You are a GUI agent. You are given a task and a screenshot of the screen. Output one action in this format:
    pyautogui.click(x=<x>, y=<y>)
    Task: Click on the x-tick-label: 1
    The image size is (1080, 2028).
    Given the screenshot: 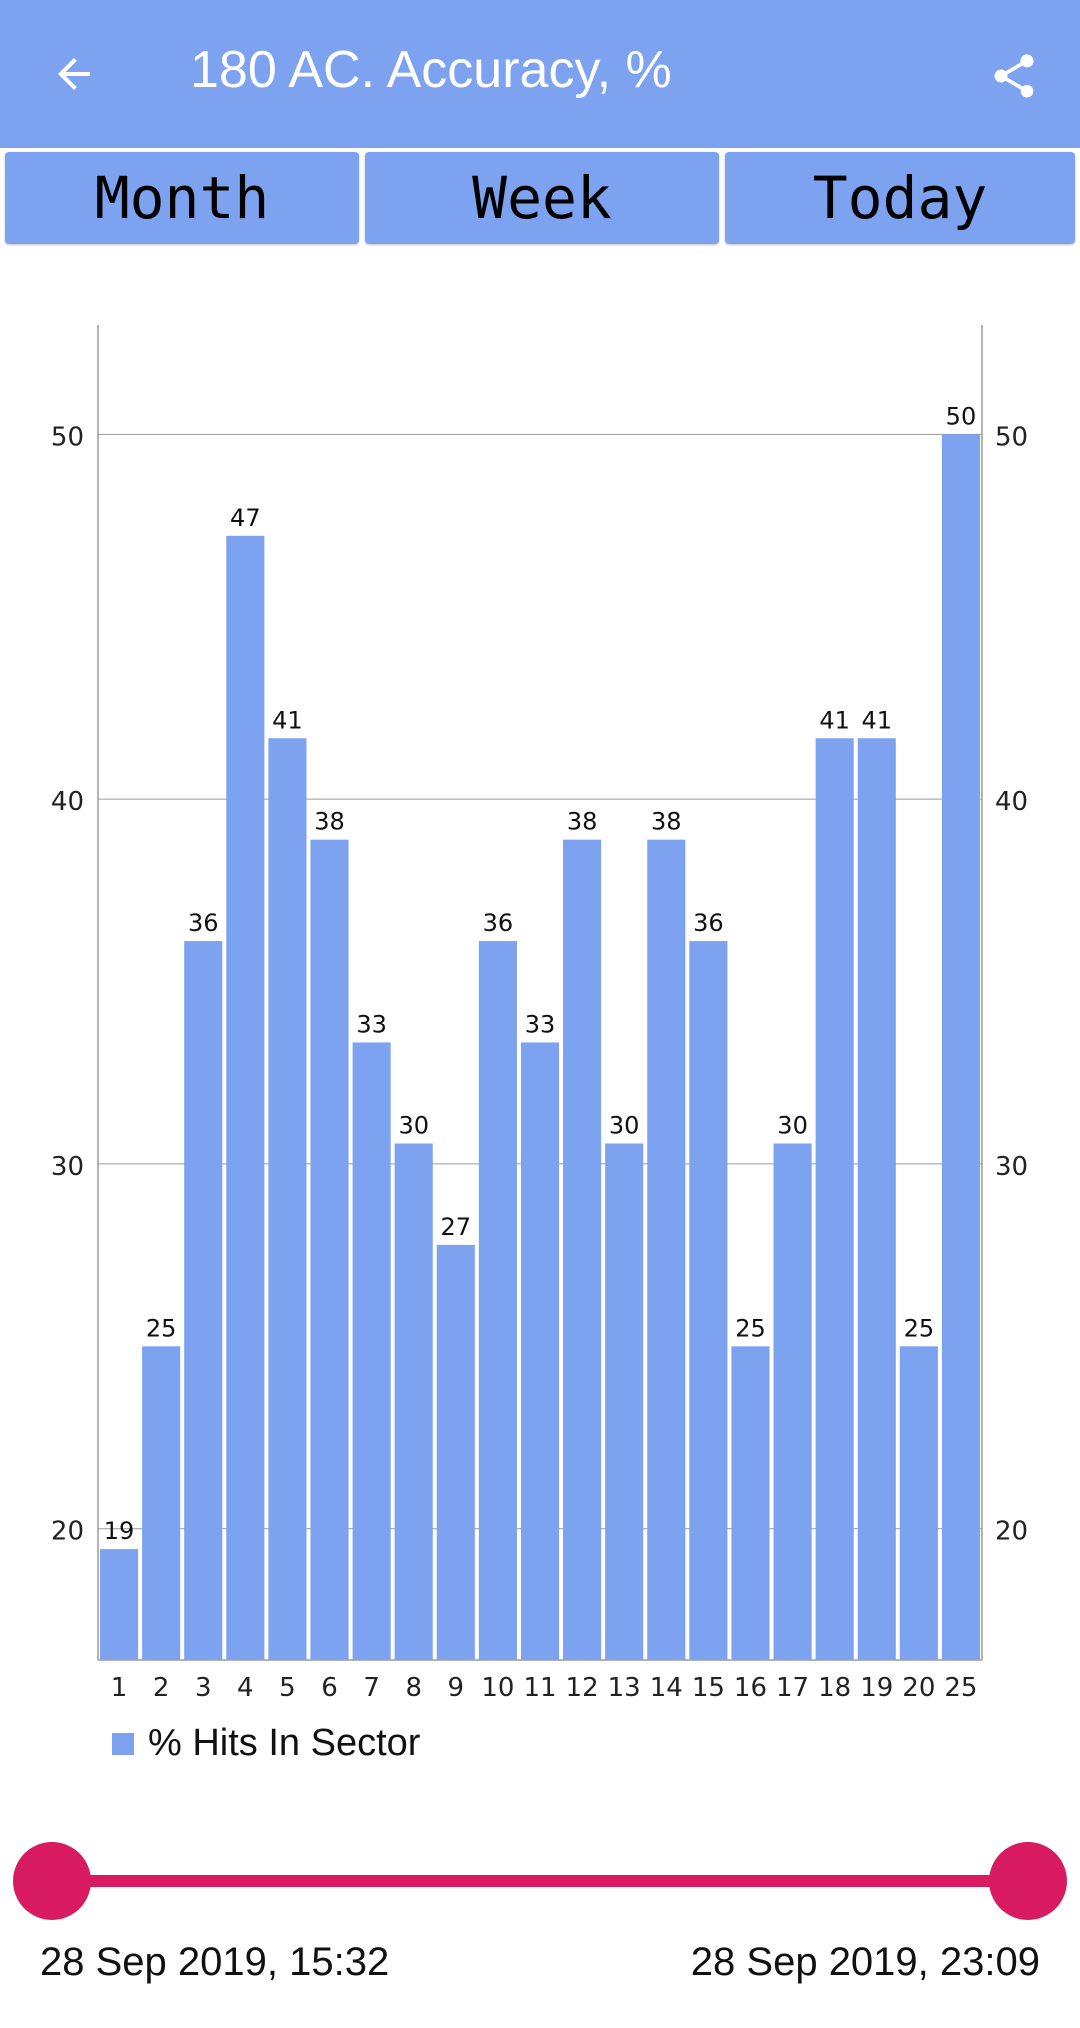 What is the action you would take?
    pyautogui.click(x=119, y=1688)
    